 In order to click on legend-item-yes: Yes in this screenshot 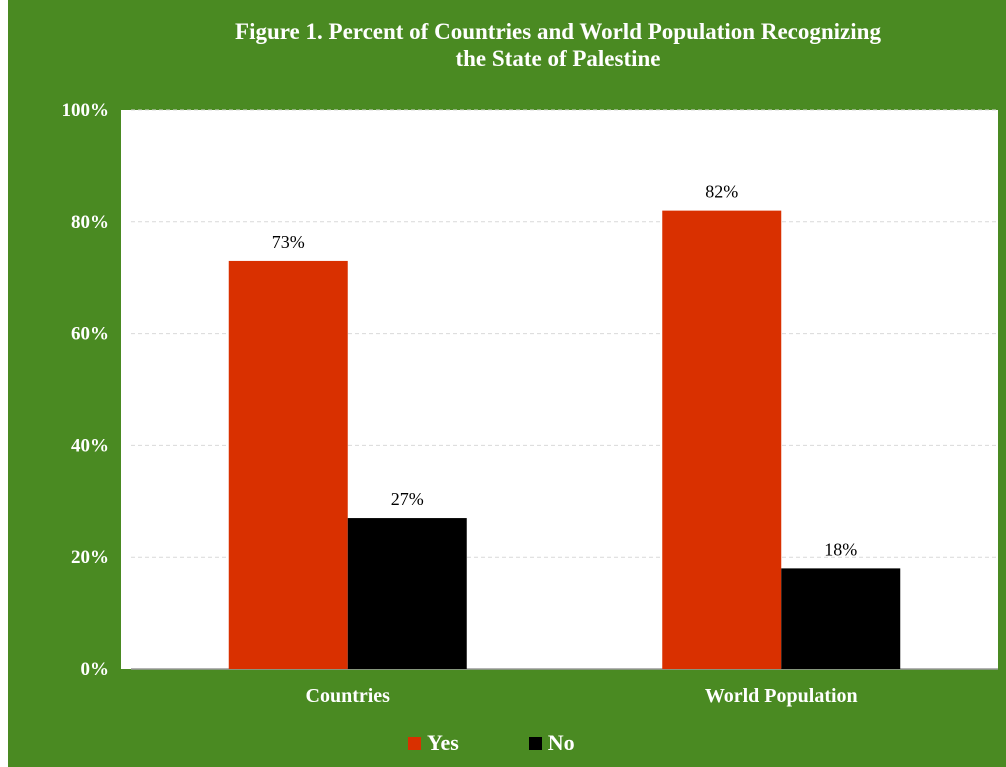, I will do `click(433, 743)`.